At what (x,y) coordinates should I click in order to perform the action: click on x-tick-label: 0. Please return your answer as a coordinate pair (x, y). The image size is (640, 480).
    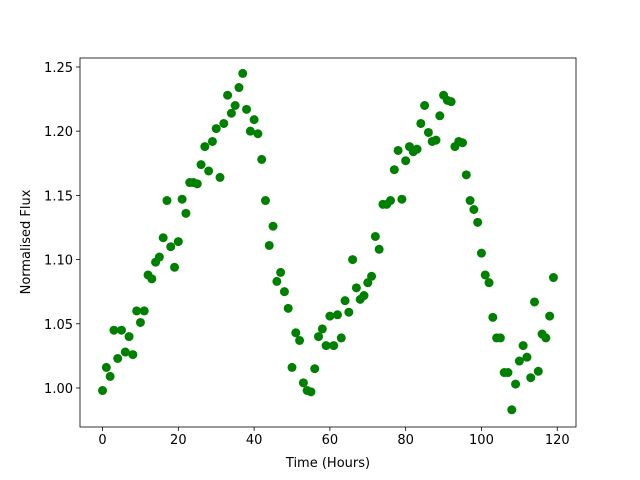
    Looking at the image, I should click on (102, 440).